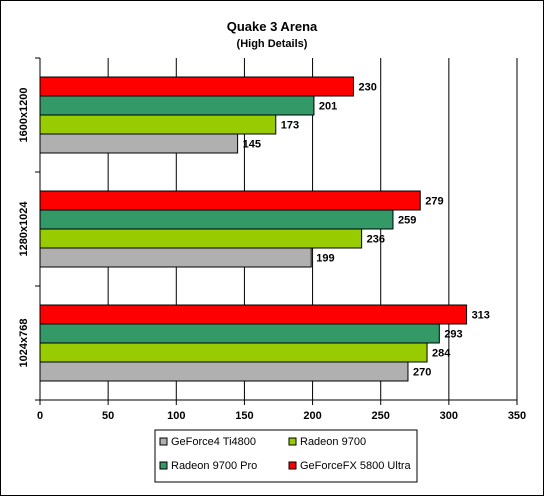 This screenshot has width=544, height=496. Describe the element at coordinates (312, 416) in the screenshot. I see `x-tick-label: 200` at that location.